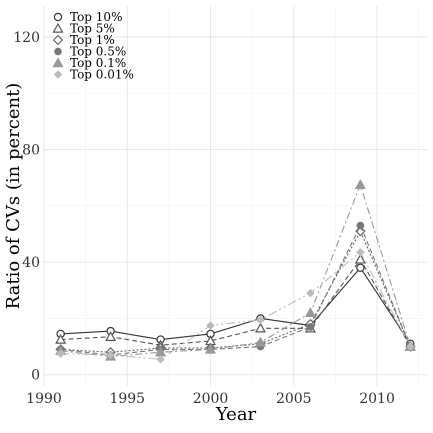  I want to click on legend-item: Top 0.1%, so click(89, 63).